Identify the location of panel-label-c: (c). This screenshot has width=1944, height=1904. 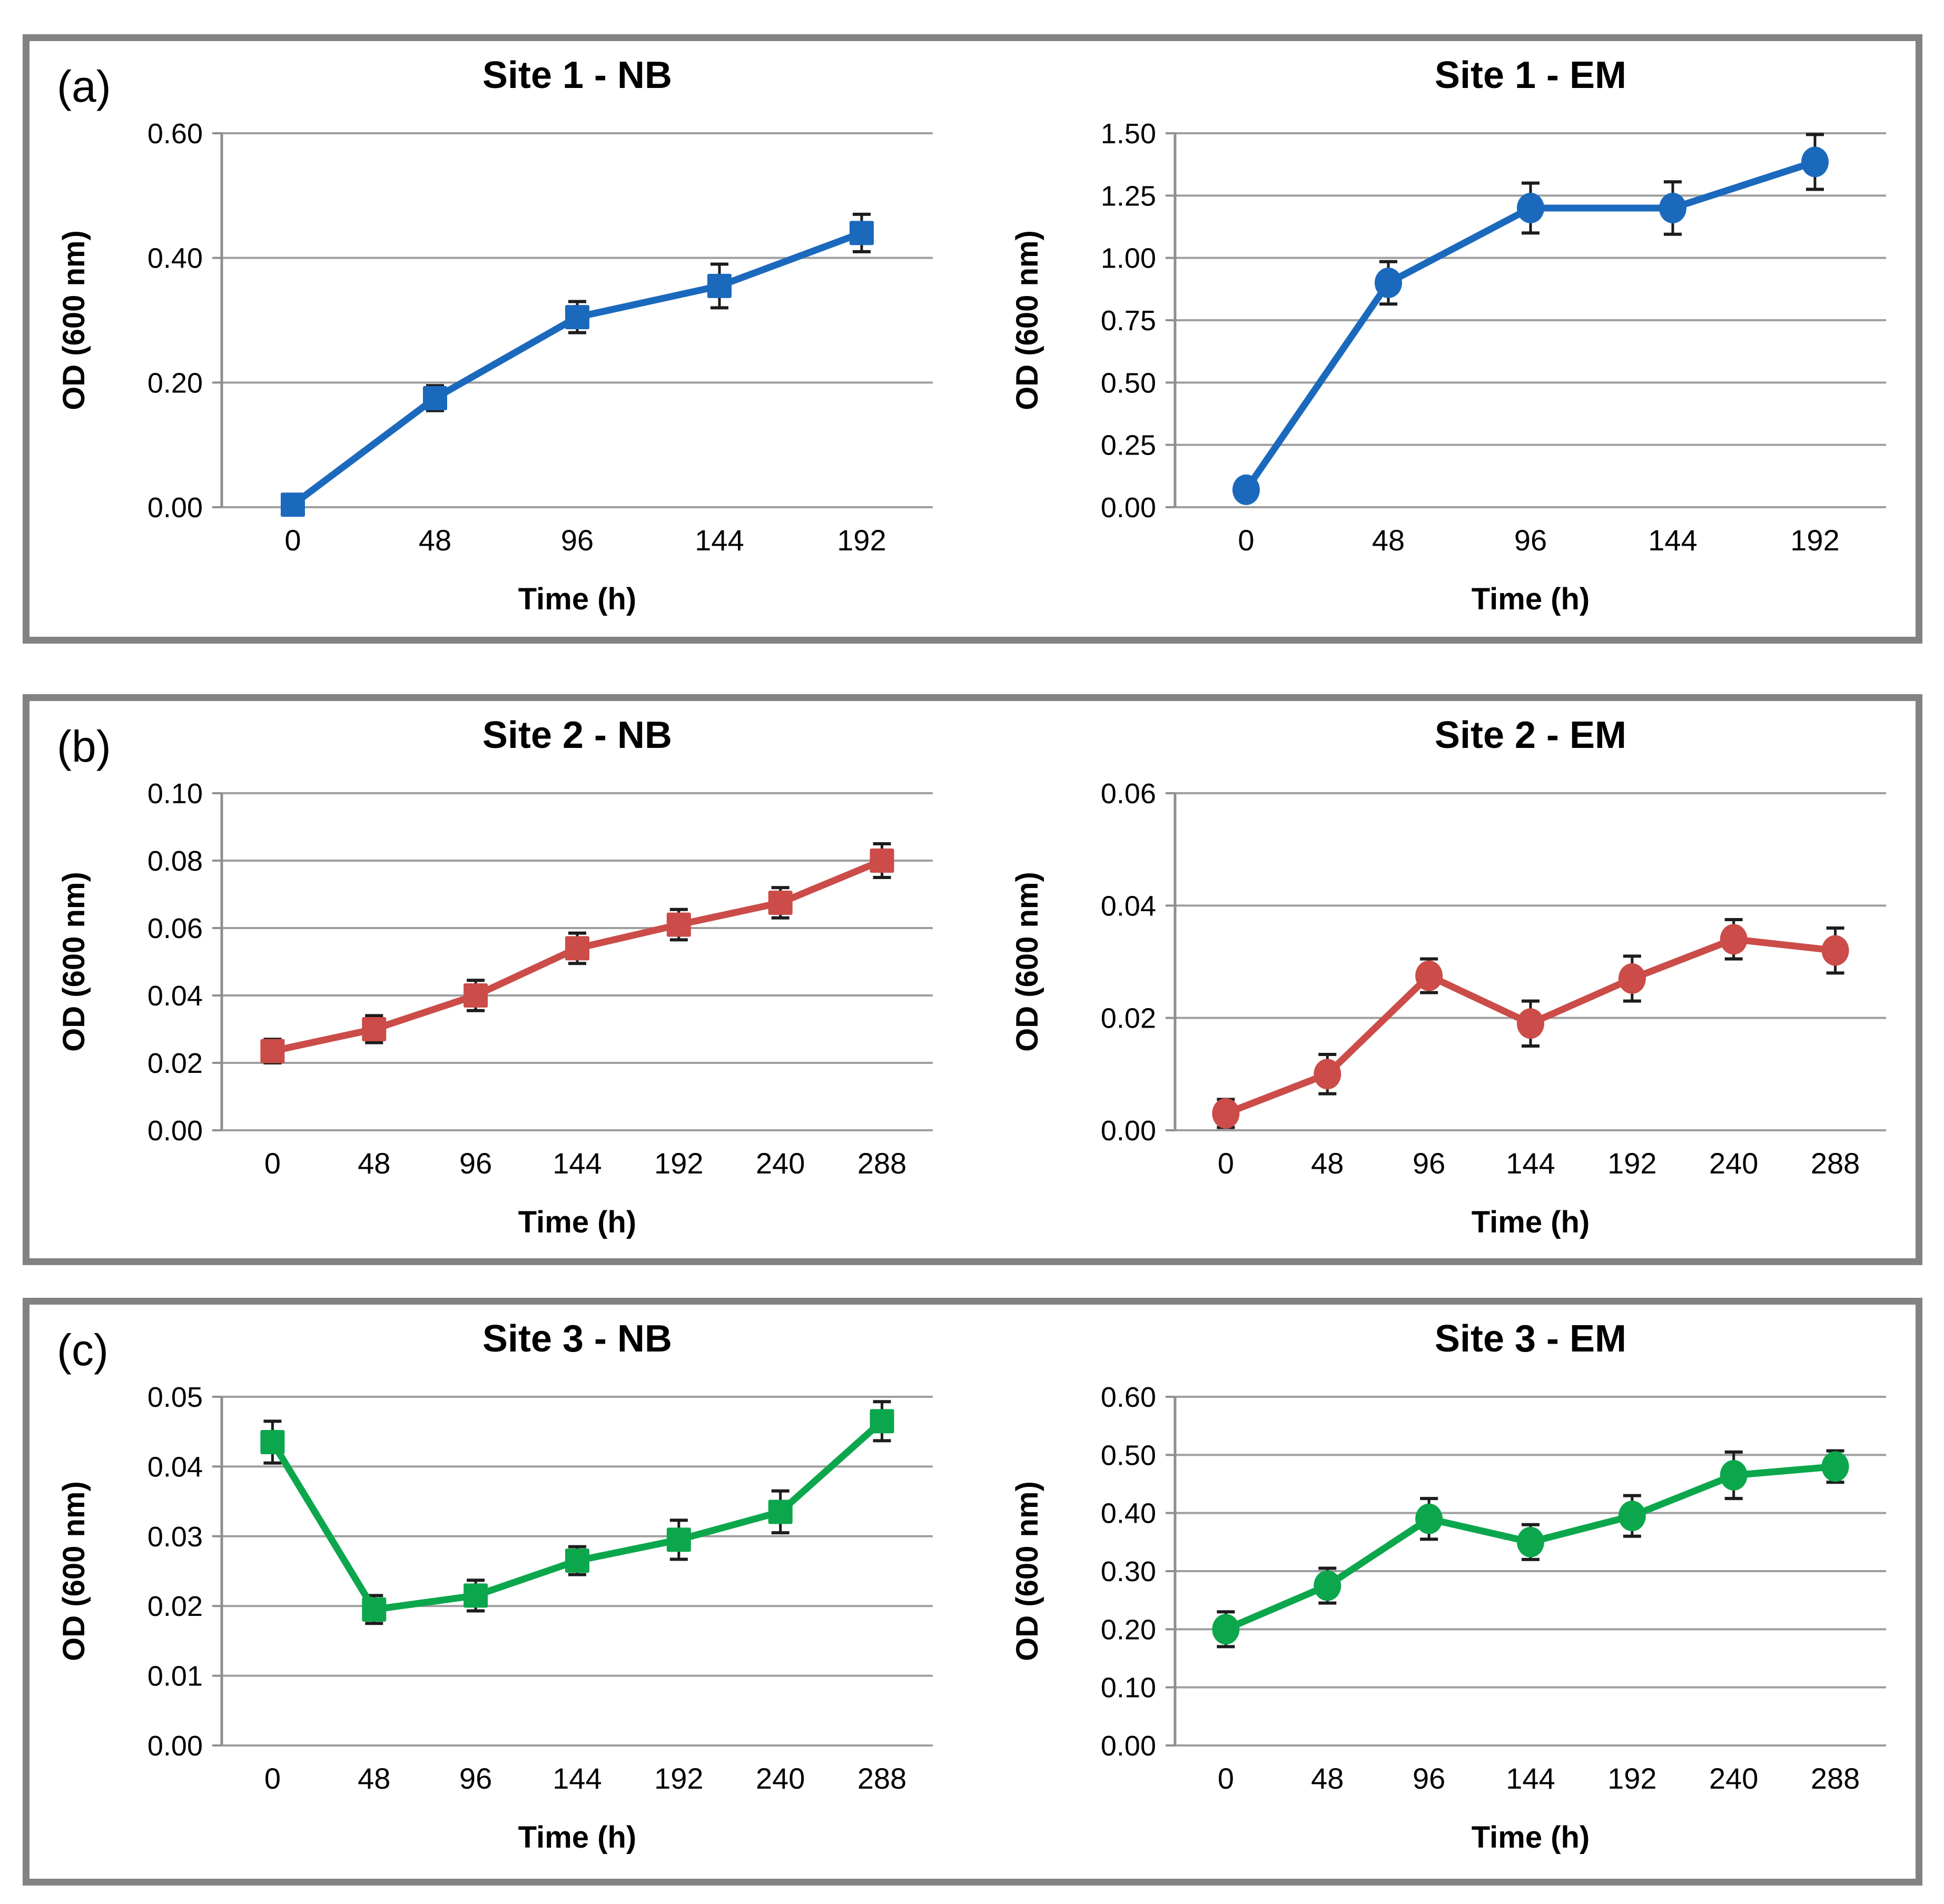
(82, 1350).